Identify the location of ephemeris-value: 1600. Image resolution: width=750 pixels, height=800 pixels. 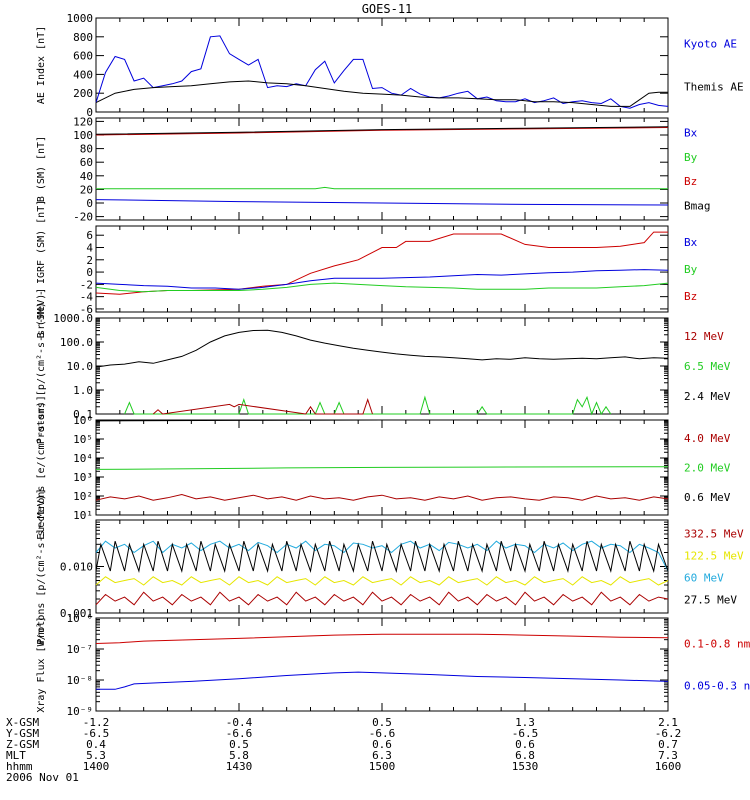
(668, 766).